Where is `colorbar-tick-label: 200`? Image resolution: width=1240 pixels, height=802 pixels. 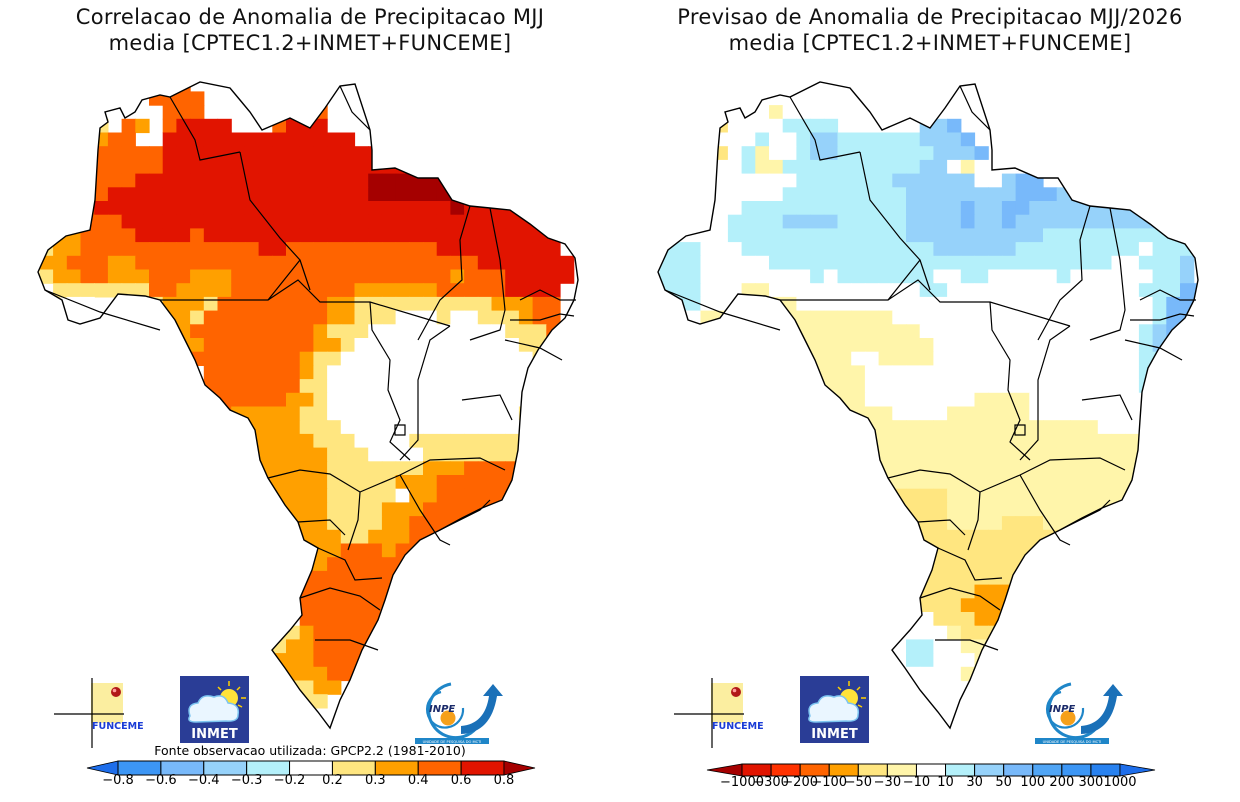 colorbar-tick-label: 200 is located at coordinates (1062, 782).